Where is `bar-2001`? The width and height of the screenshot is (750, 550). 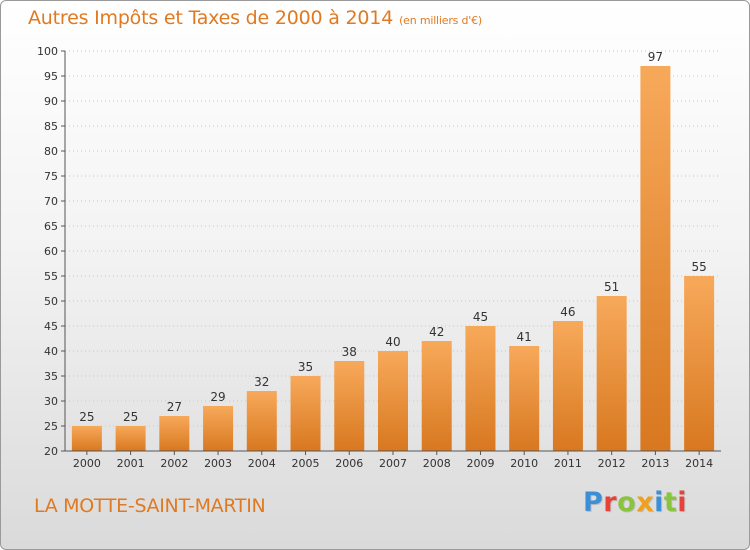
bar-2001 is located at coordinates (130, 438).